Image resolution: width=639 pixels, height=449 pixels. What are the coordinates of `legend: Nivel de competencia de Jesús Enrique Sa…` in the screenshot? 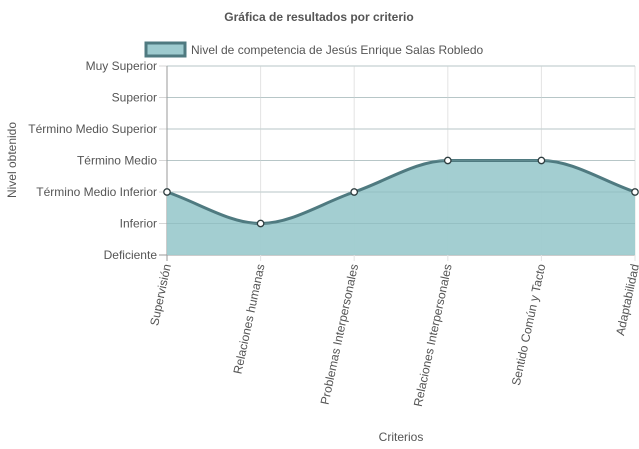 It's located at (313, 49).